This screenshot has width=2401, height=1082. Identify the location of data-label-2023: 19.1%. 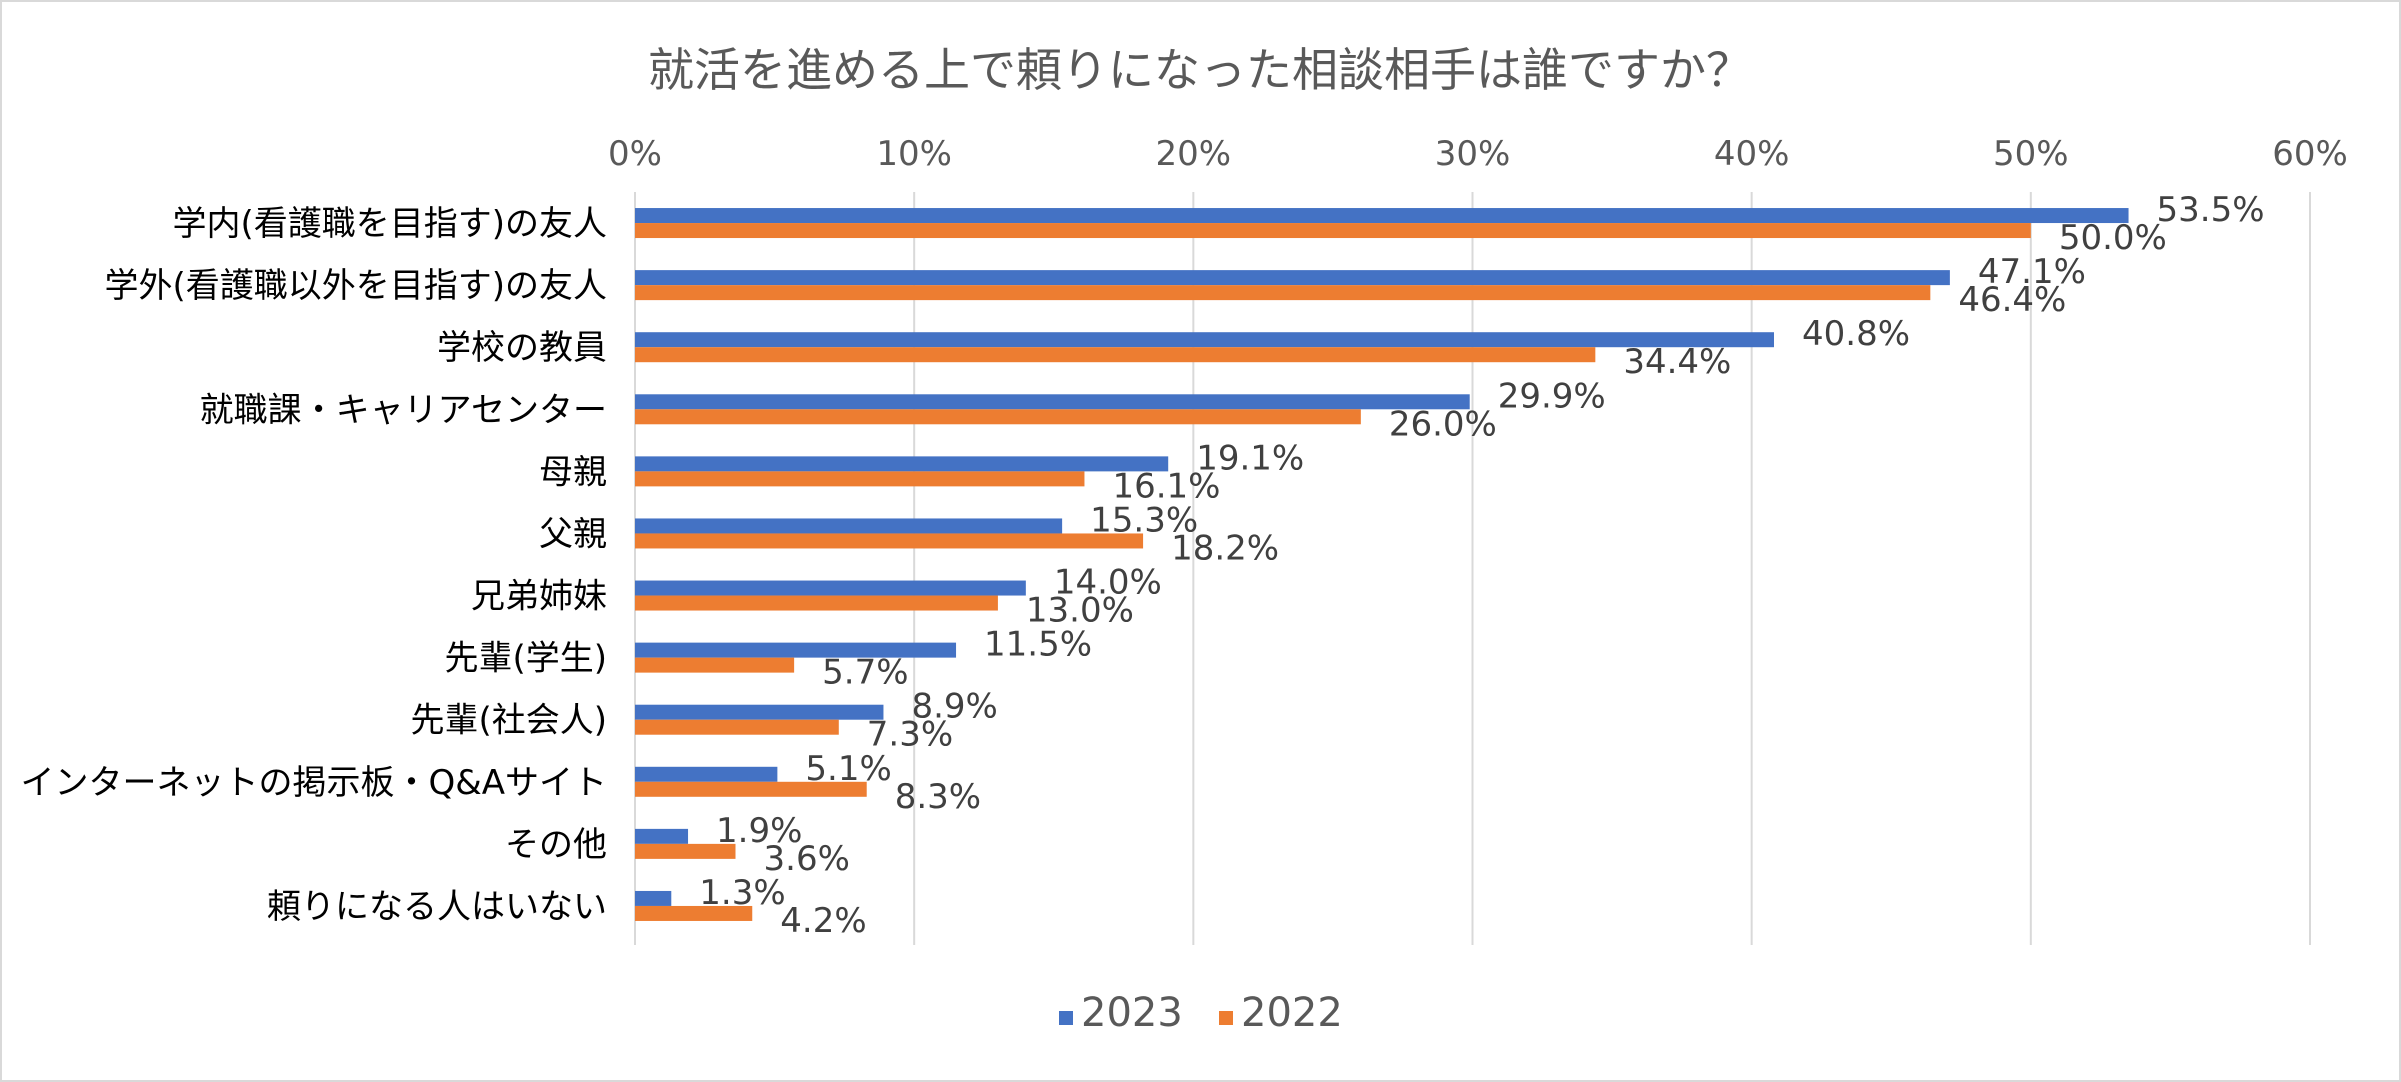
(1250, 458).